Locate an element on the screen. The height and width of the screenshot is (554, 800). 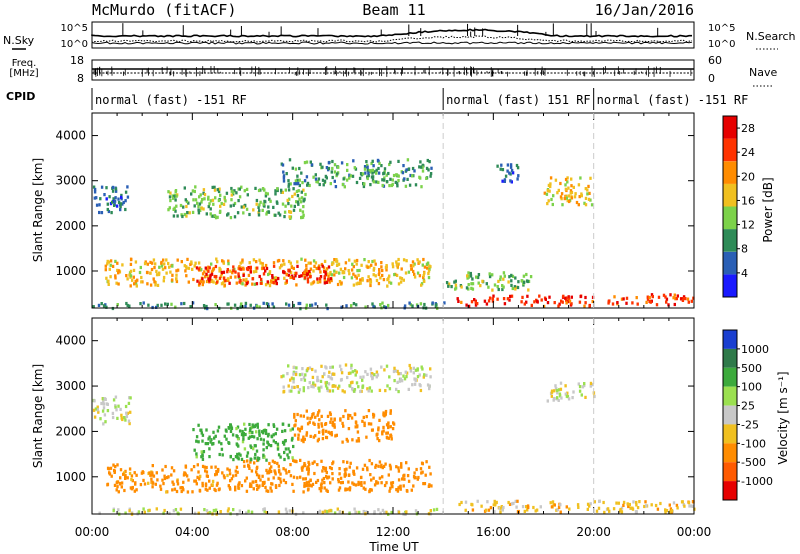
power-colorbar-band is located at coordinates (730, 240).